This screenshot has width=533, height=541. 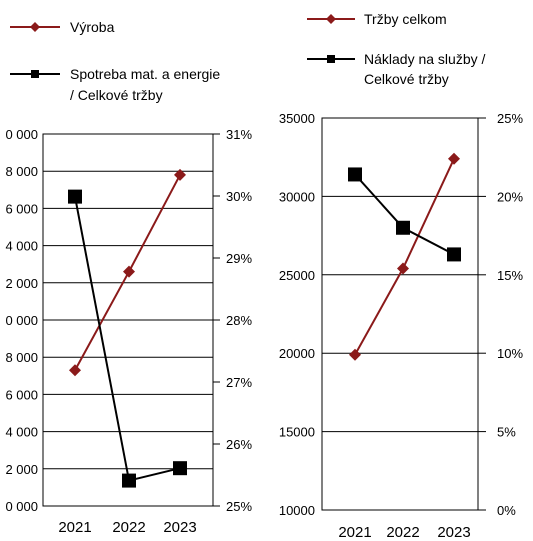 I want to click on left-tick-label-1-0: 10000, so click(x=297, y=510).